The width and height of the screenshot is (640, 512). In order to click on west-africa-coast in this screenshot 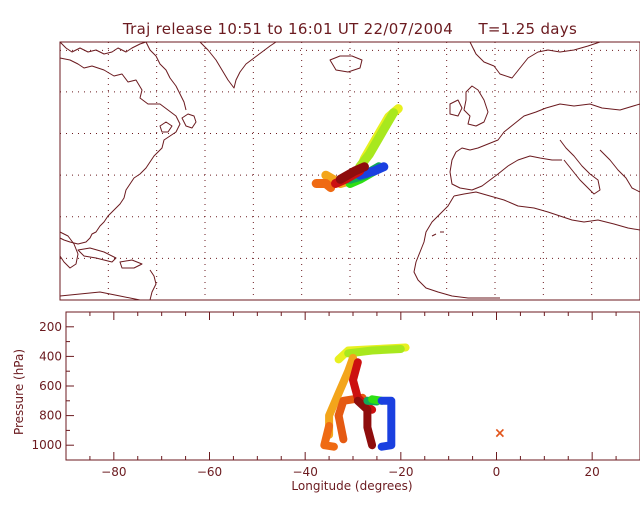, I will do `click(456, 247)`.